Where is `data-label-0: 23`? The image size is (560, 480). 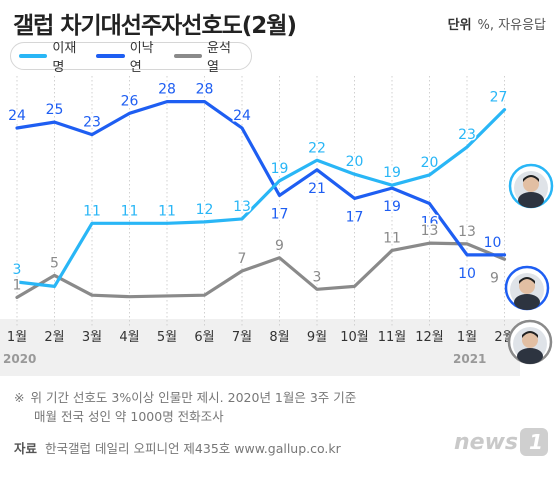
data-label-0: 23 is located at coordinates (467, 135).